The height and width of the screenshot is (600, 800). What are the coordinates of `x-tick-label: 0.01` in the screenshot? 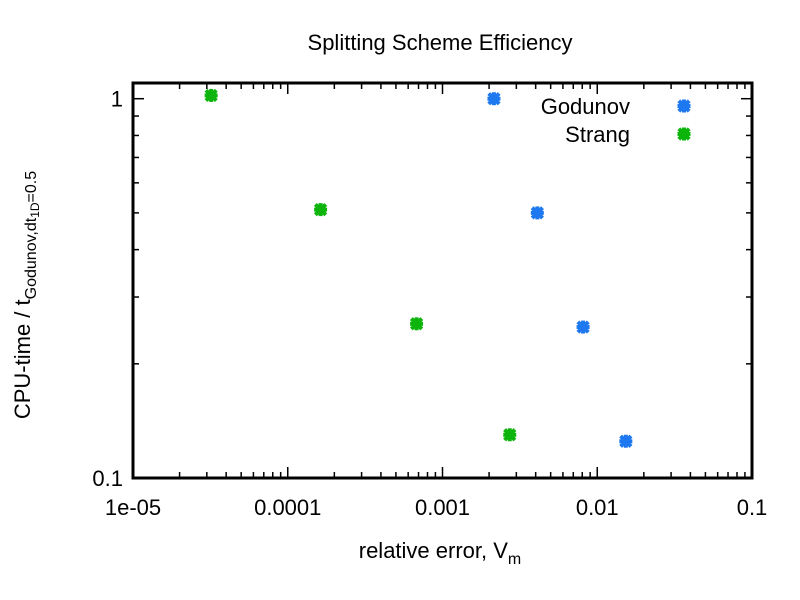 It's located at (597, 507).